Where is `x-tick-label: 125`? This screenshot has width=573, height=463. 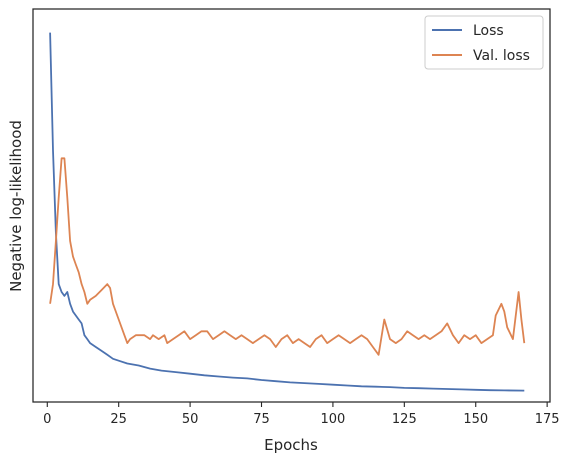
x-tick-label: 125 is located at coordinates (404, 419).